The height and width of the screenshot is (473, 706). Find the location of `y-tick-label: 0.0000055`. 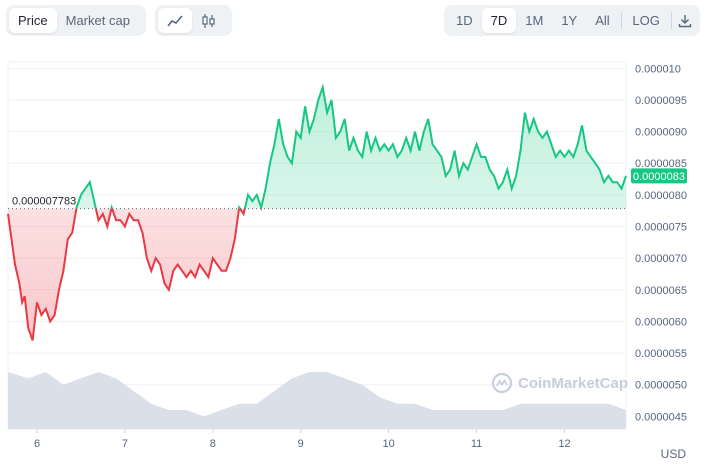

y-tick-label: 0.0000055 is located at coordinates (661, 354).